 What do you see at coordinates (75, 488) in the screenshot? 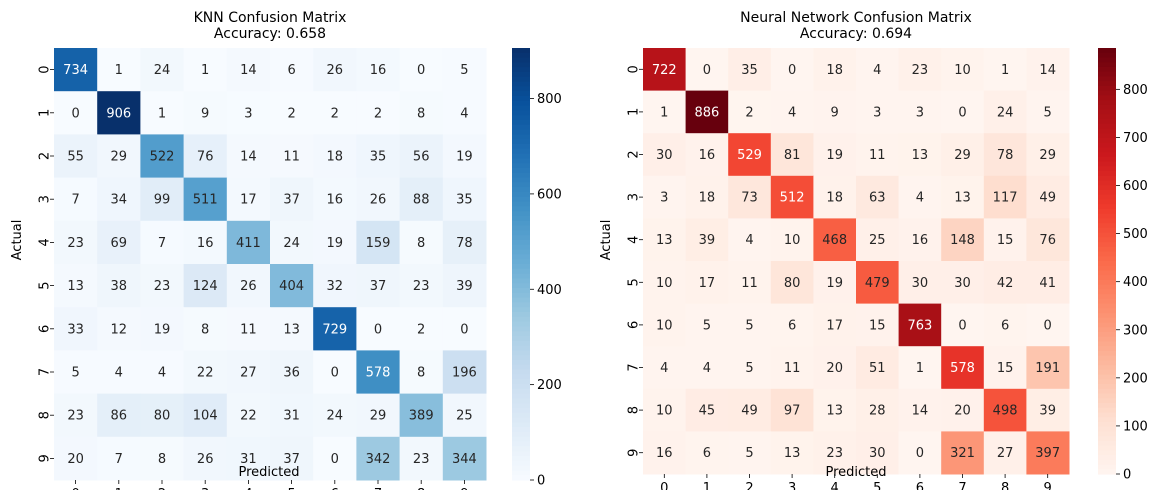
I see `x-tick-label: 0` at bounding box center [75, 488].